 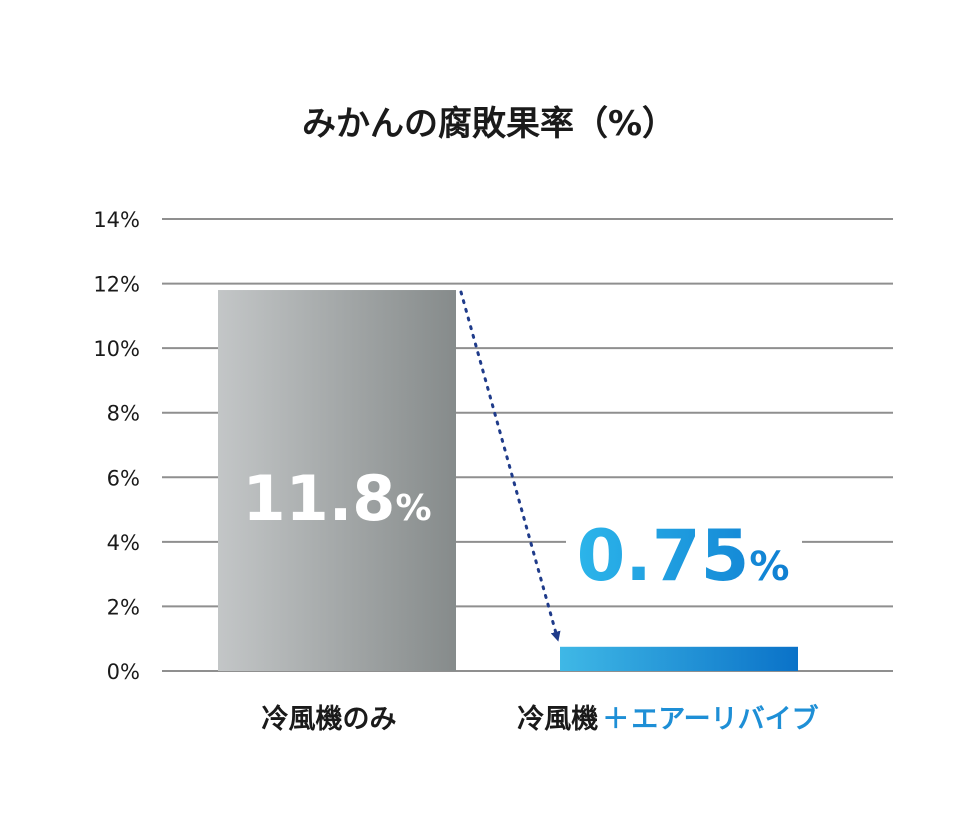 What do you see at coordinates (123, 607) in the screenshot?
I see `y-tick-label: 2%` at bounding box center [123, 607].